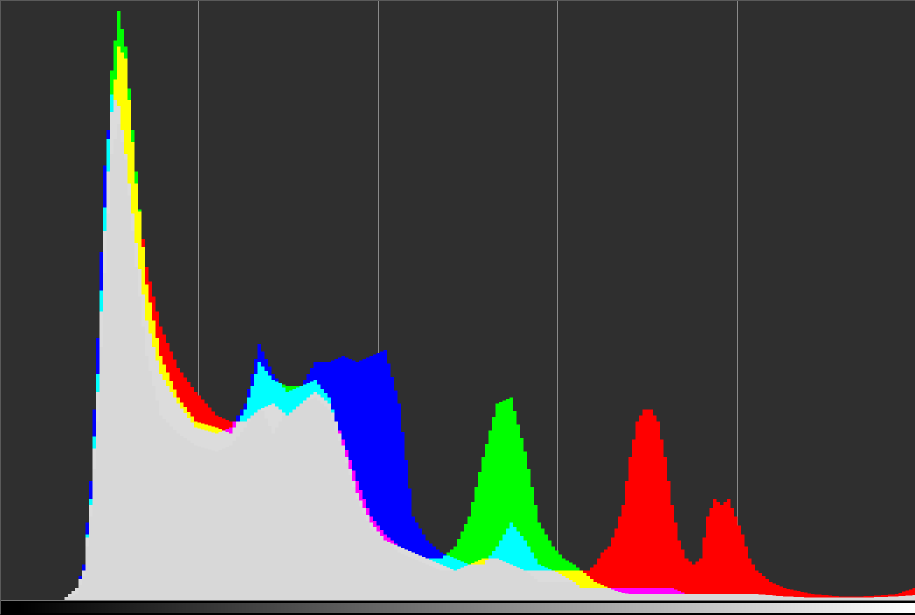  I want to click on tonal-gradient-bar, so click(458, 607).